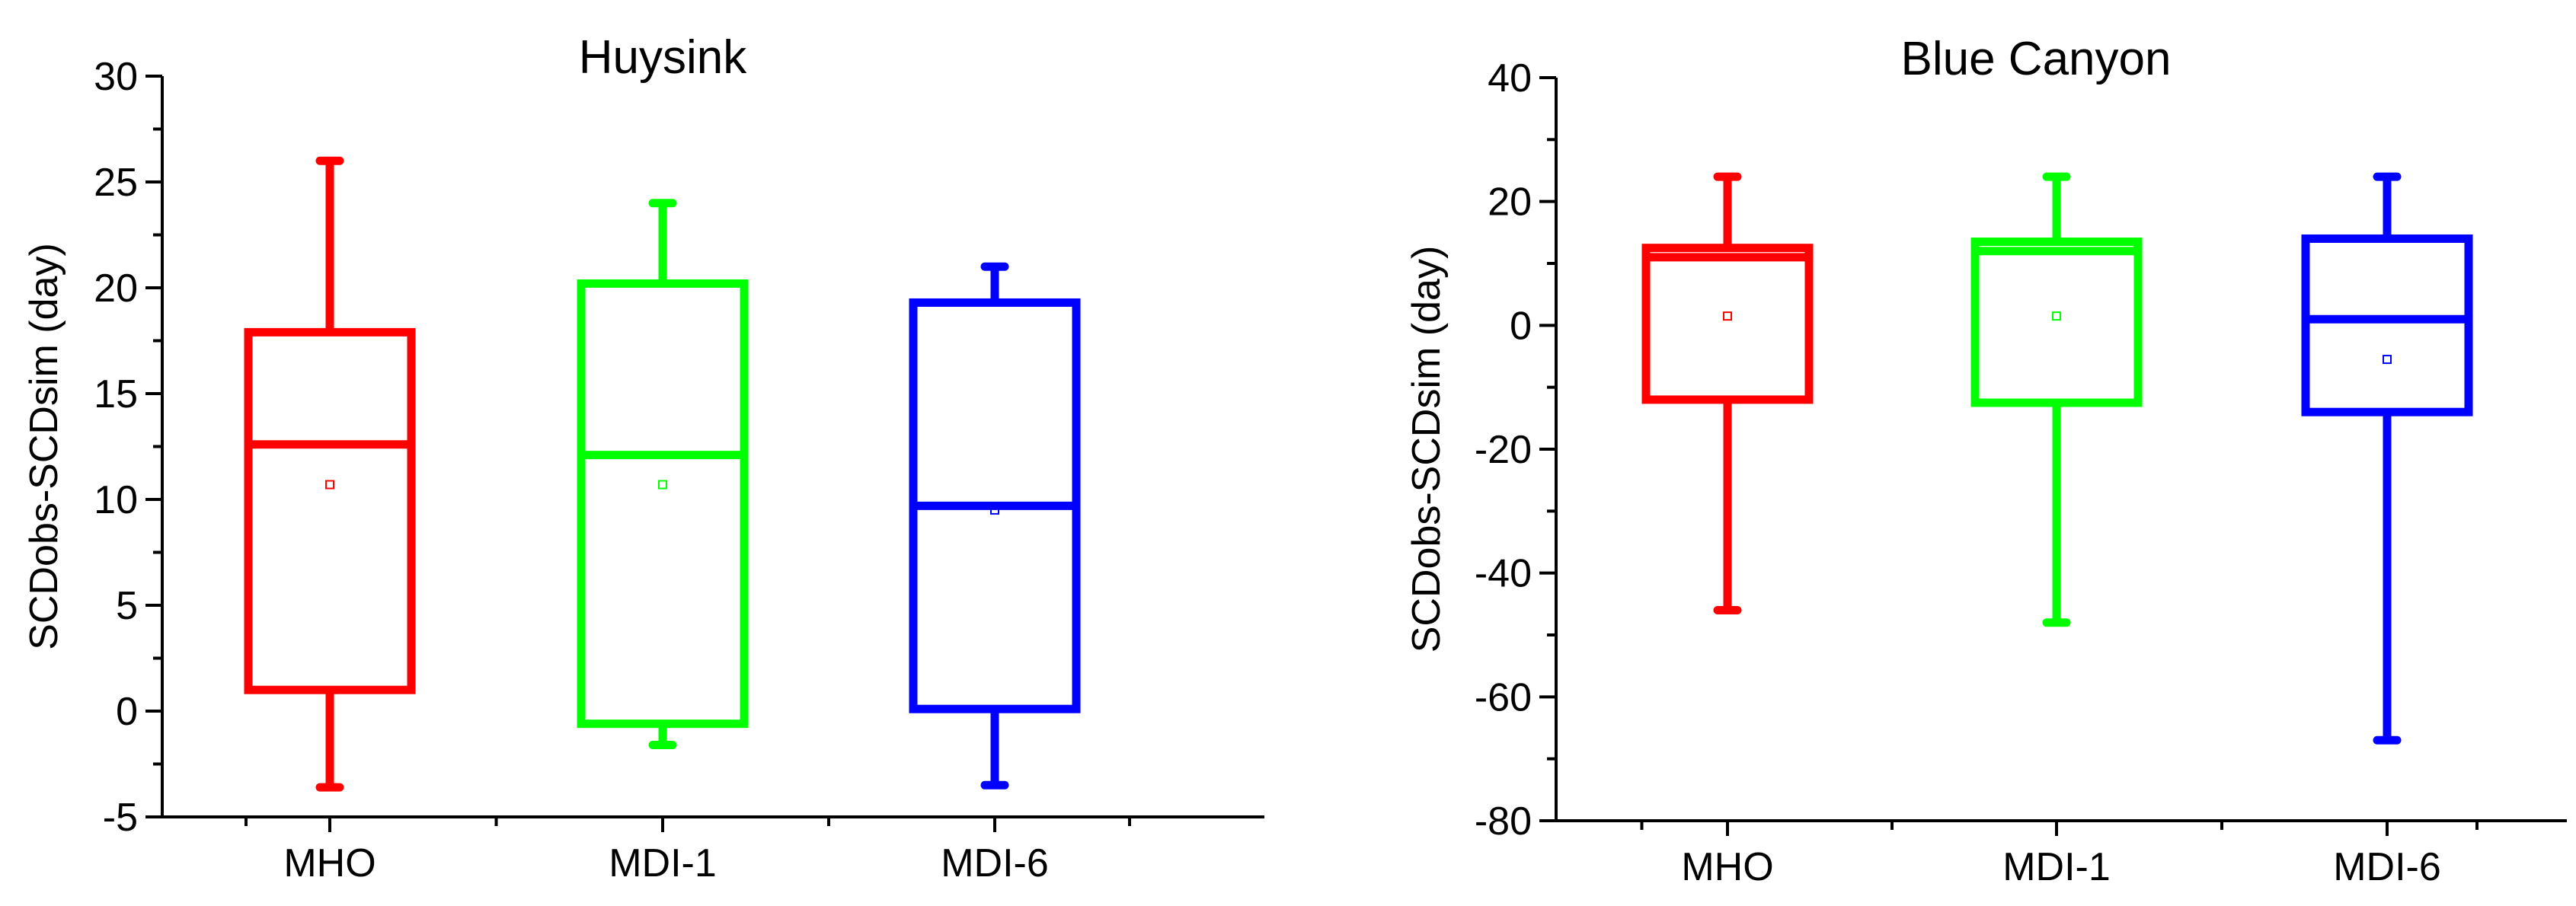 This screenshot has height=906, width=2576. Describe the element at coordinates (1504, 450) in the screenshot. I see `y-tick-label: -20` at that location.